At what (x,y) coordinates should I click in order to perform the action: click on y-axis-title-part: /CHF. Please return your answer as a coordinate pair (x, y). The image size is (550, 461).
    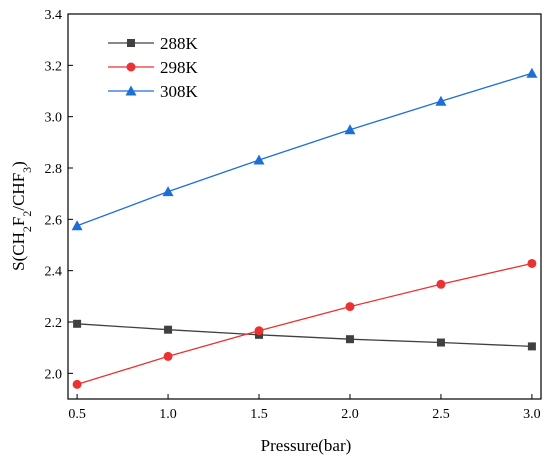
    Looking at the image, I should click on (18, 192).